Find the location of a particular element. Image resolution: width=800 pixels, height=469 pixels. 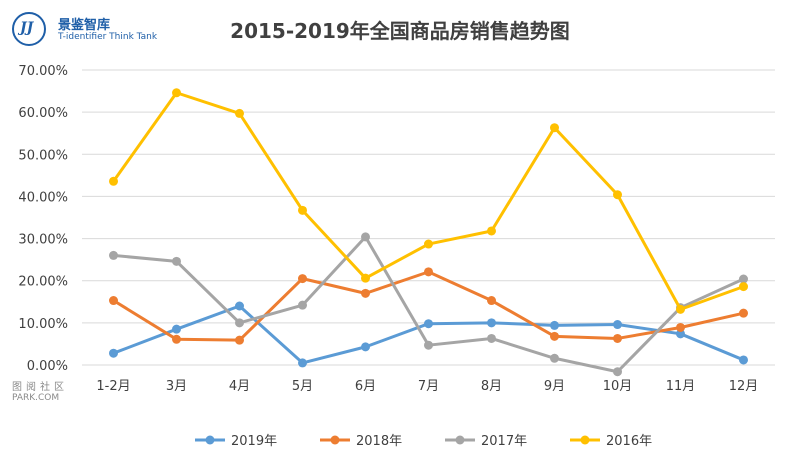

chart-title: 2015-2019年全国商品房销售趋势图 is located at coordinates (400, 31).